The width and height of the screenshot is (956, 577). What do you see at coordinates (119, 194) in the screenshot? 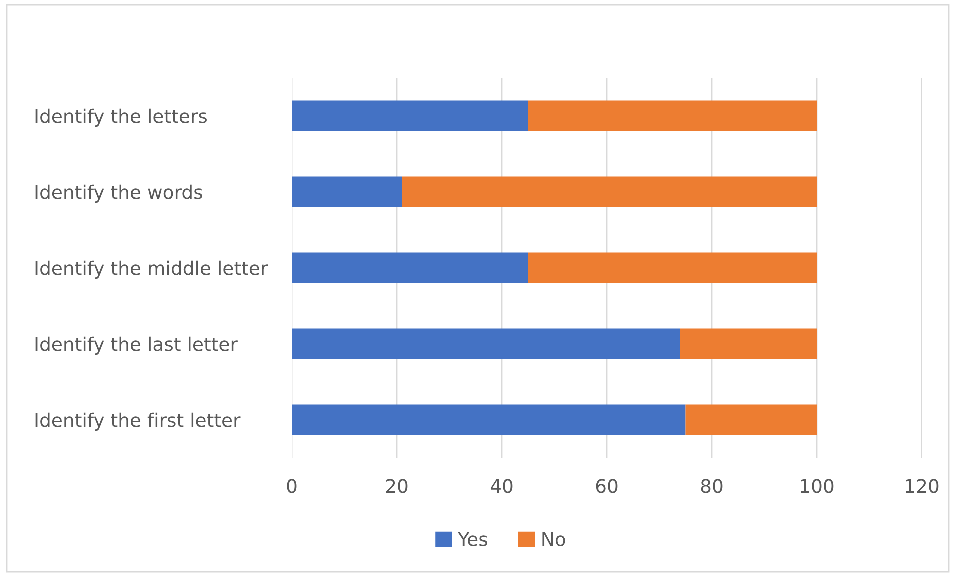
I see `y-tick-label: Identify the words` at bounding box center [119, 194].